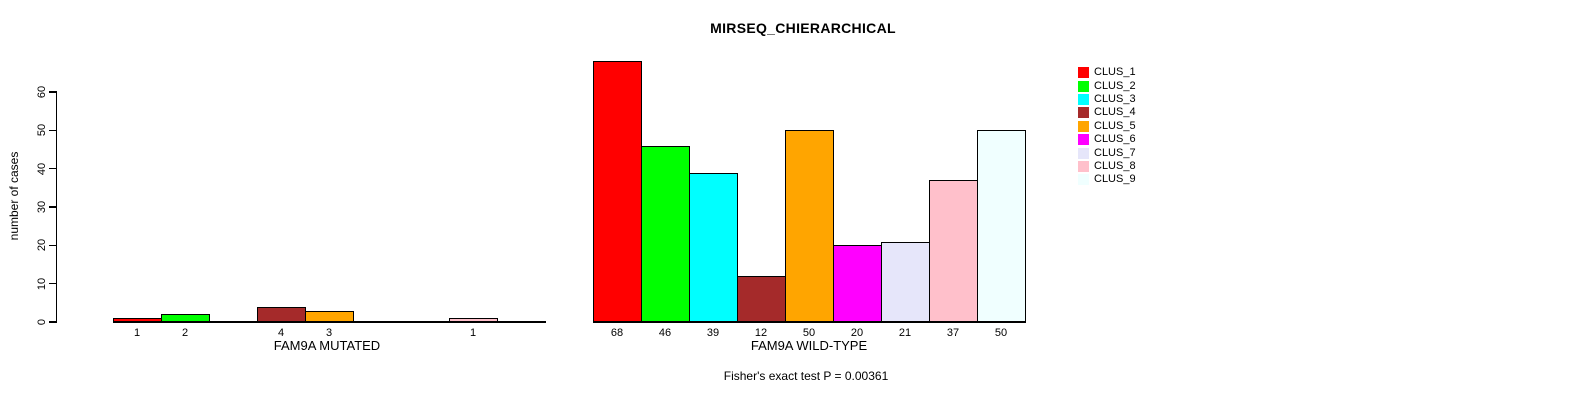 The image size is (1590, 400). I want to click on legend-item-clus-7: CLUS_7, so click(1107, 152).